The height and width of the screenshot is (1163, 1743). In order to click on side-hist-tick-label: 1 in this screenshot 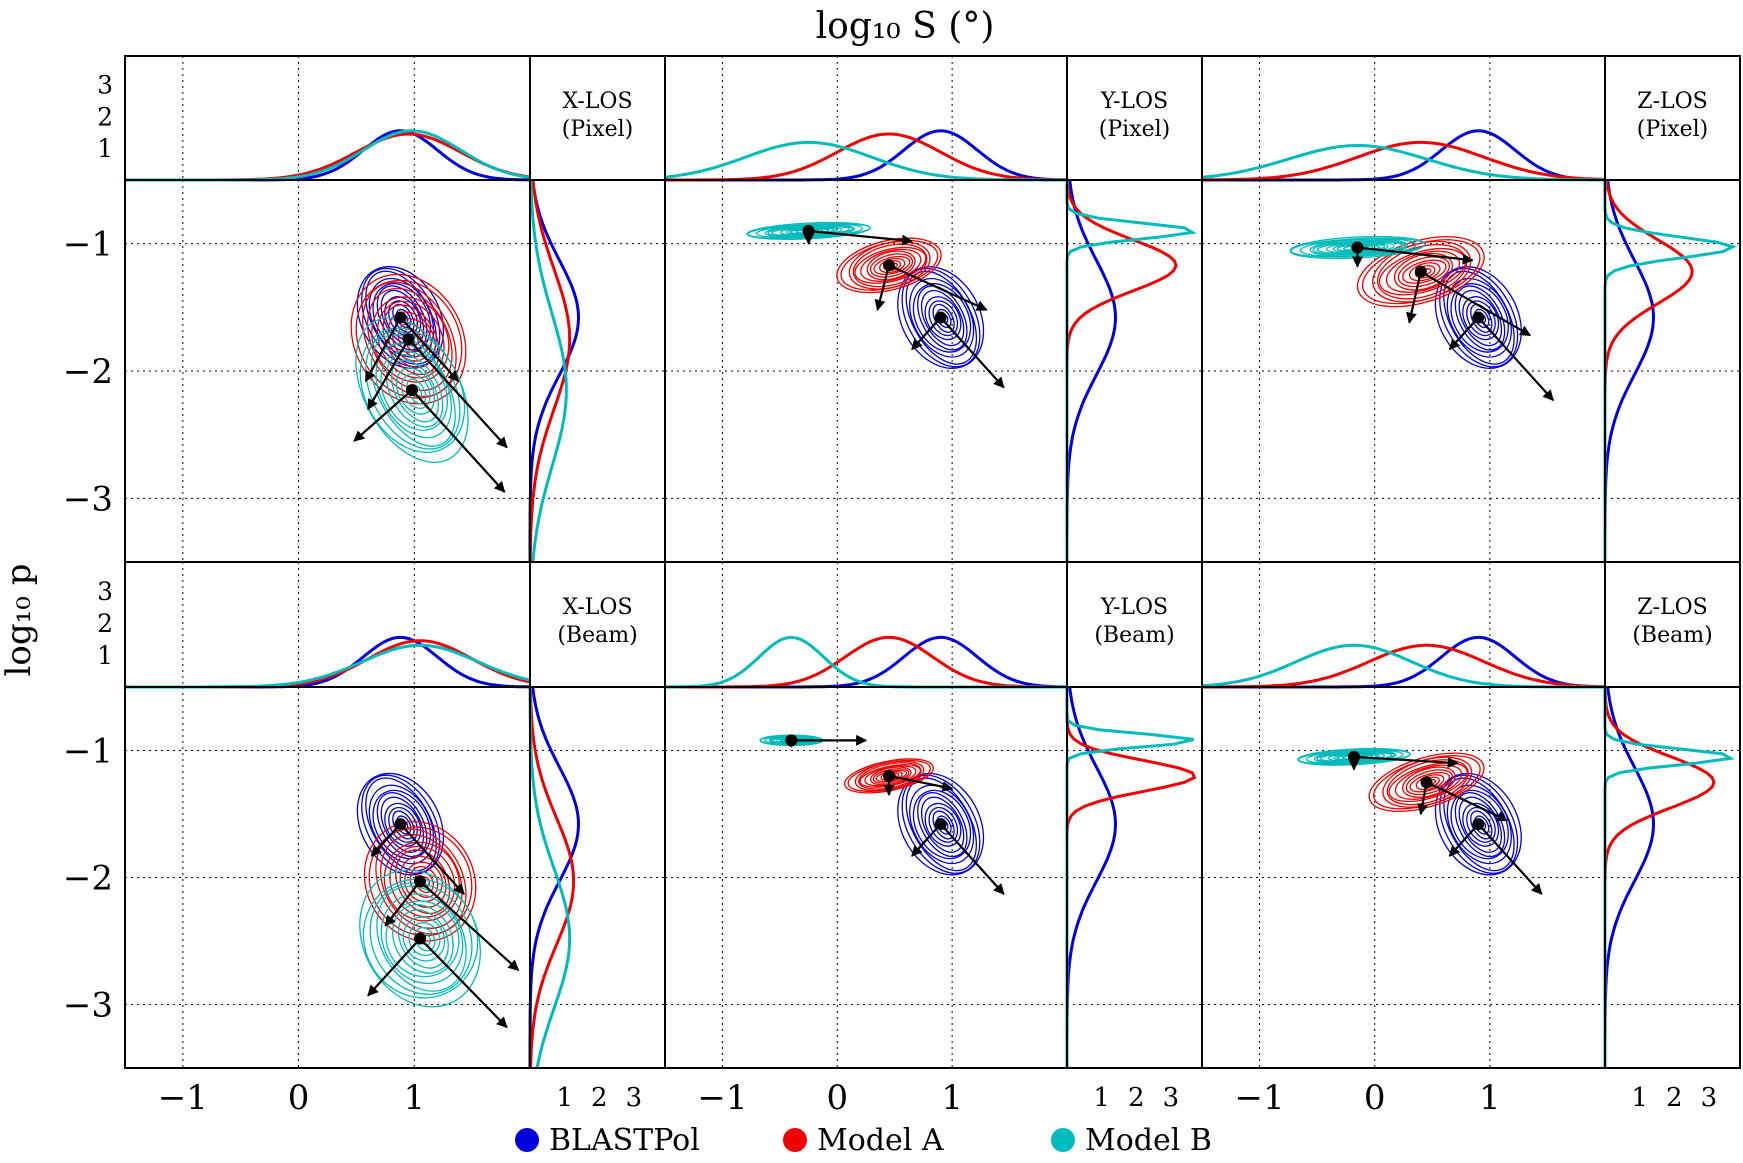, I will do `click(1101, 1098)`.